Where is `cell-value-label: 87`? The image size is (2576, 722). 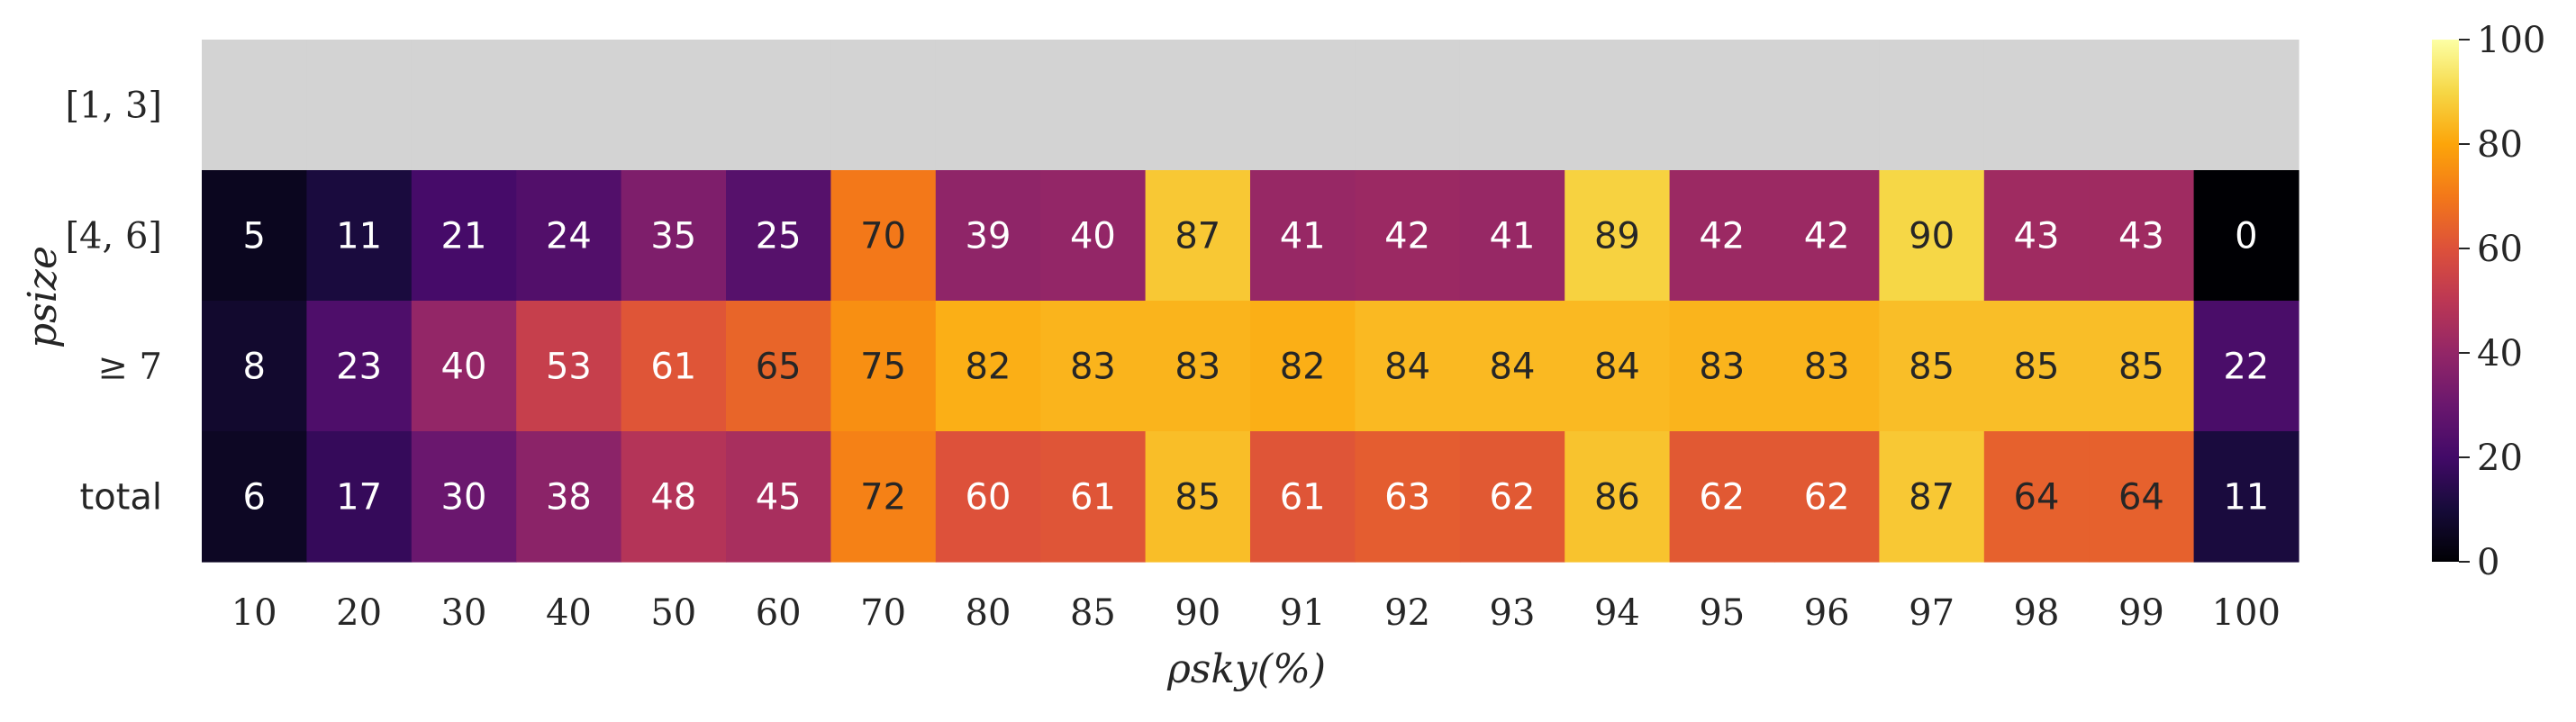 cell-value-label: 87 is located at coordinates (1197, 236).